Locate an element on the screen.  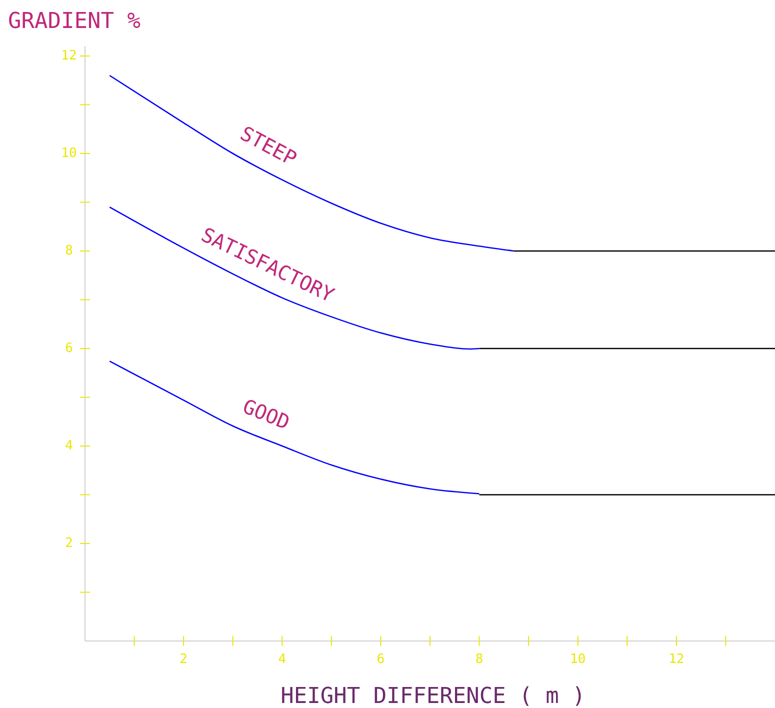
text: GOOD is located at coordinates (267, 414).